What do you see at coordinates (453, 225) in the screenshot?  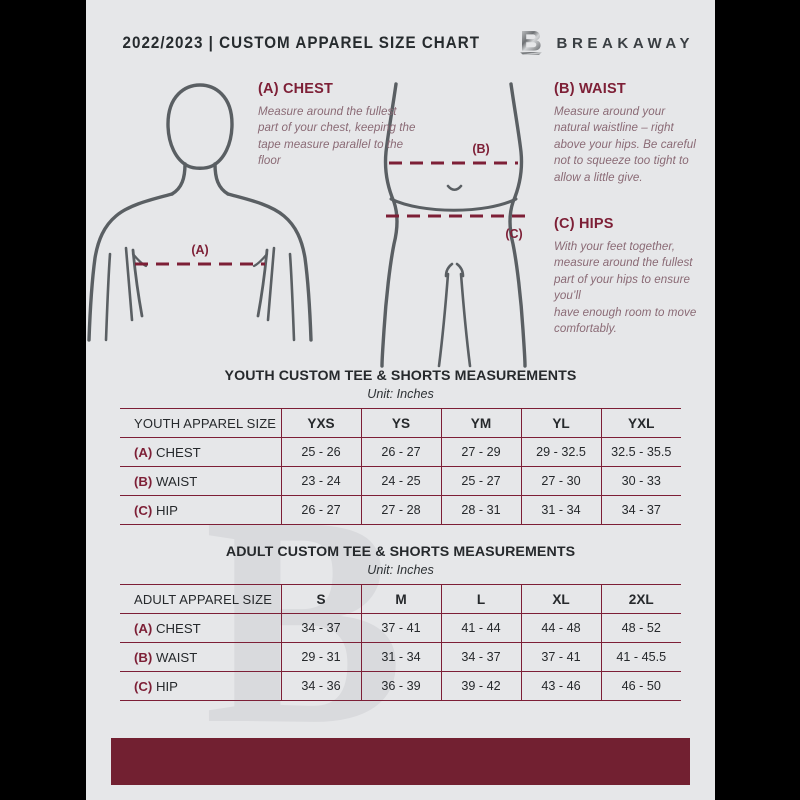 I see `lower-body-figure` at bounding box center [453, 225].